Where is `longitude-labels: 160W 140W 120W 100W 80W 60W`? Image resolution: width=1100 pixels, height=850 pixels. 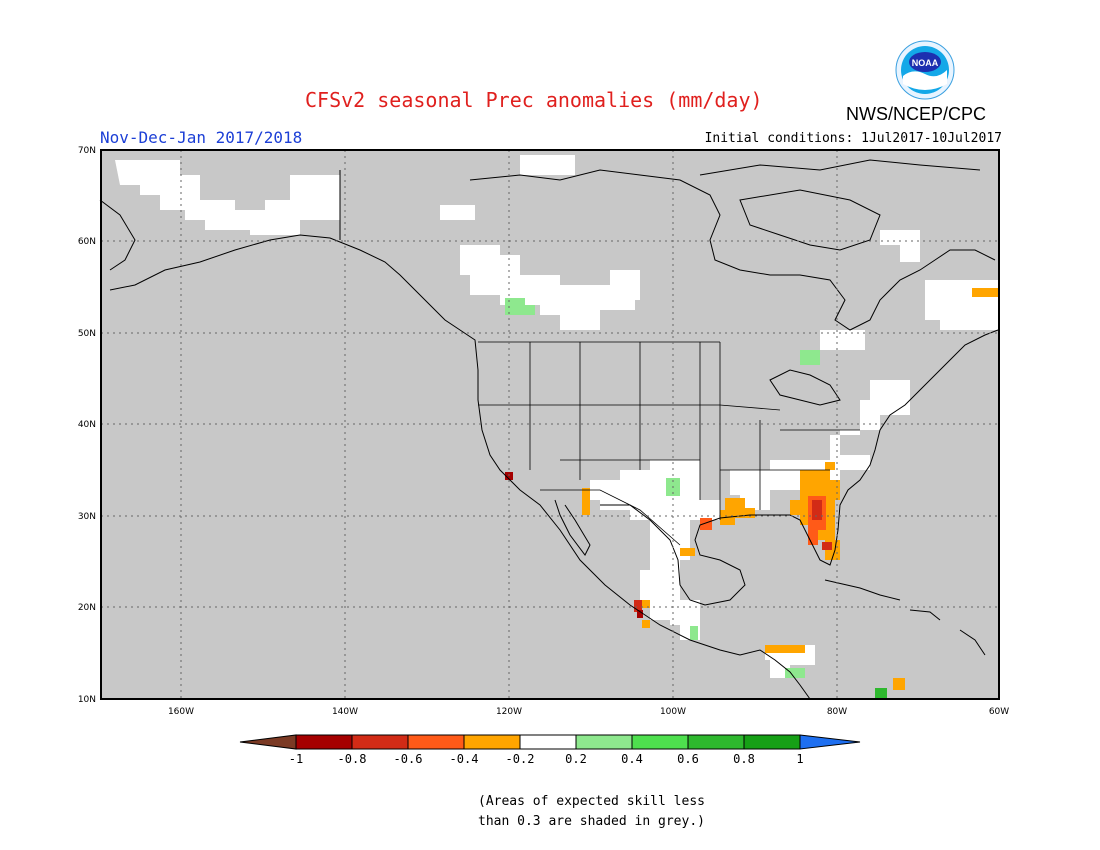
longitude-labels: 160W 140W 120W 100W 80W 60W is located at coordinates (588, 712).